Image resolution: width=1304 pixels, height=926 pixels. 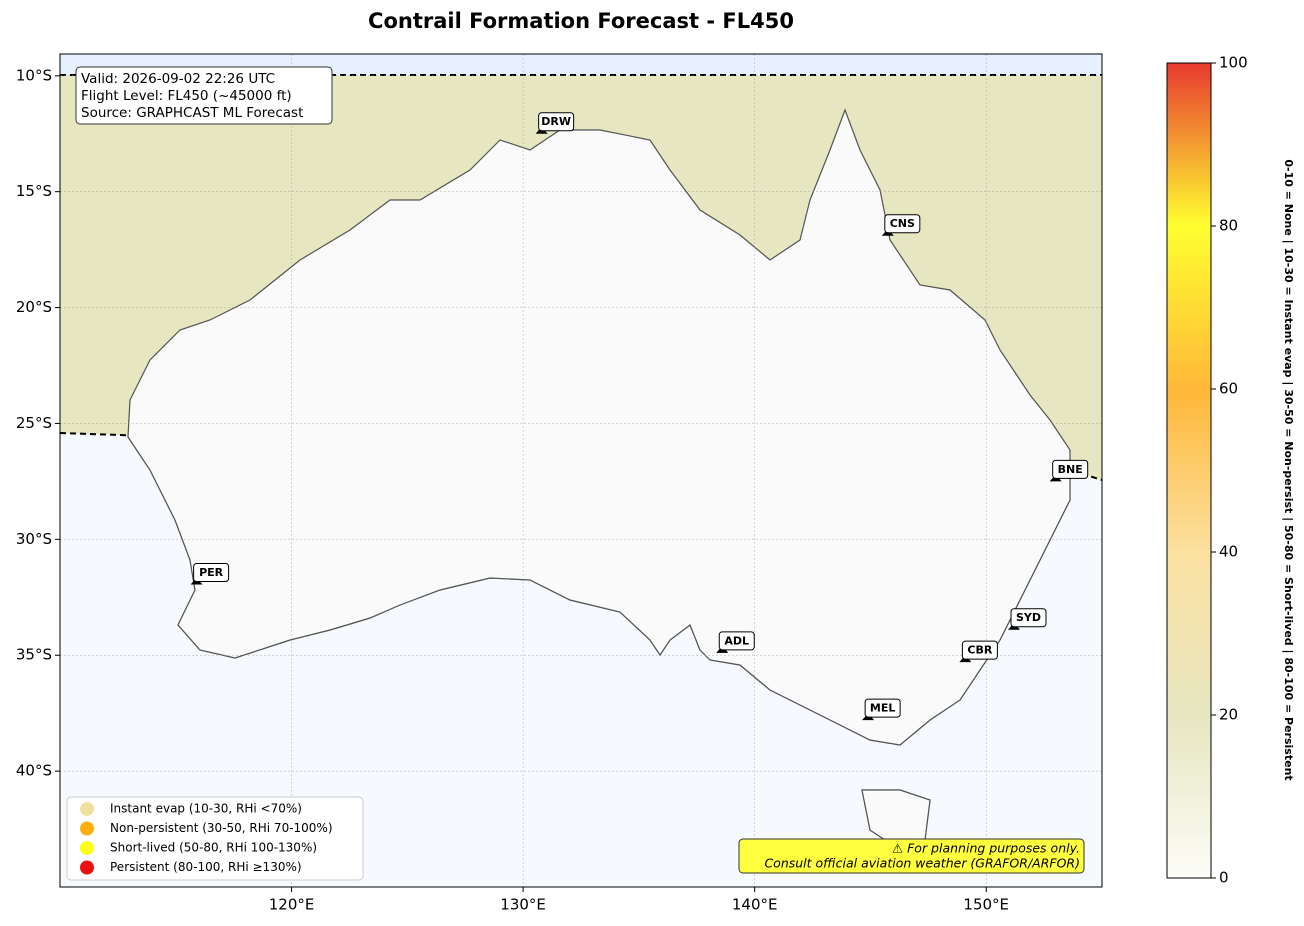 I want to click on city-label: SYD, so click(x=1028, y=617).